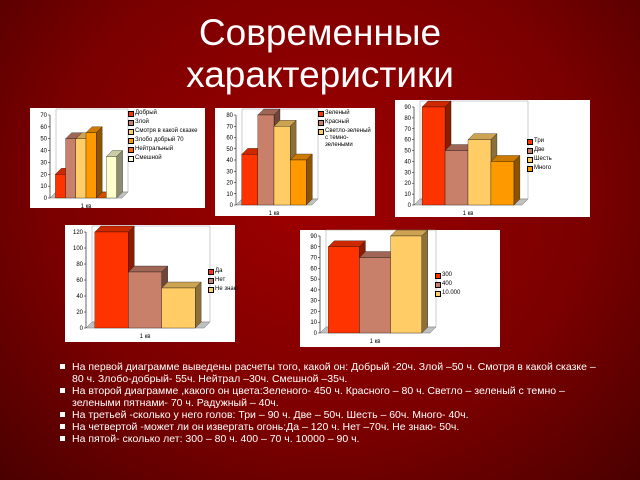 The width and height of the screenshot is (640, 480). I want to click on legend-label: Добрый, so click(146, 113).